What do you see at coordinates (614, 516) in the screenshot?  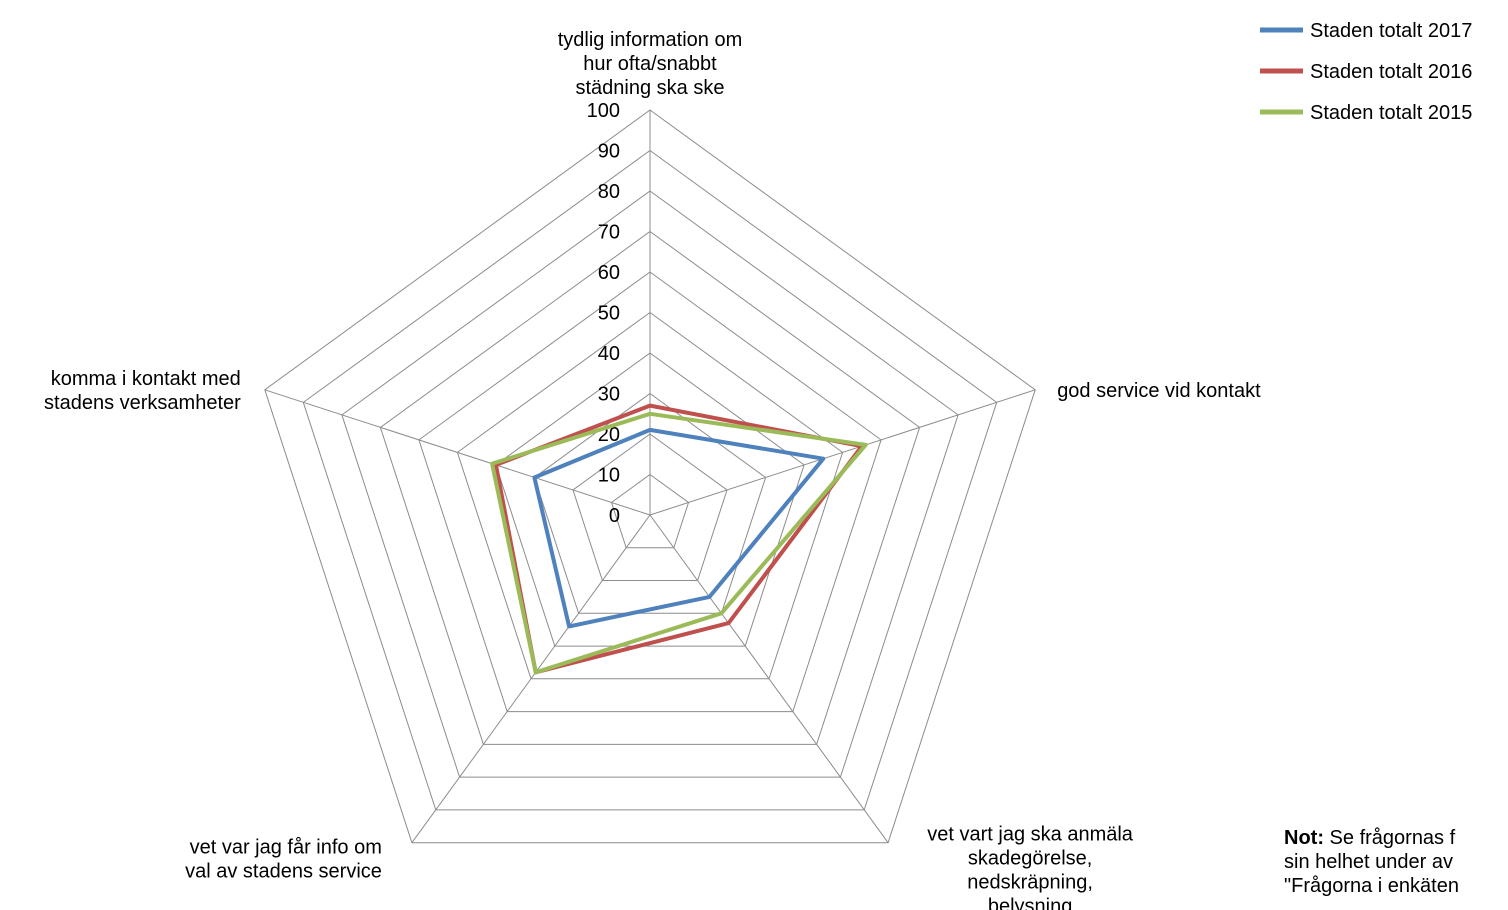 I see `tick-label: 0` at bounding box center [614, 516].